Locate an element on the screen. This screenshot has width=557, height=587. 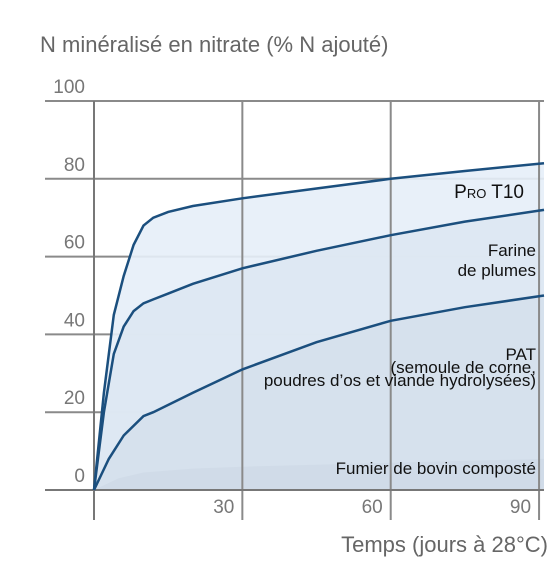
series-label: Farine de plumes is located at coordinates (497, 260).